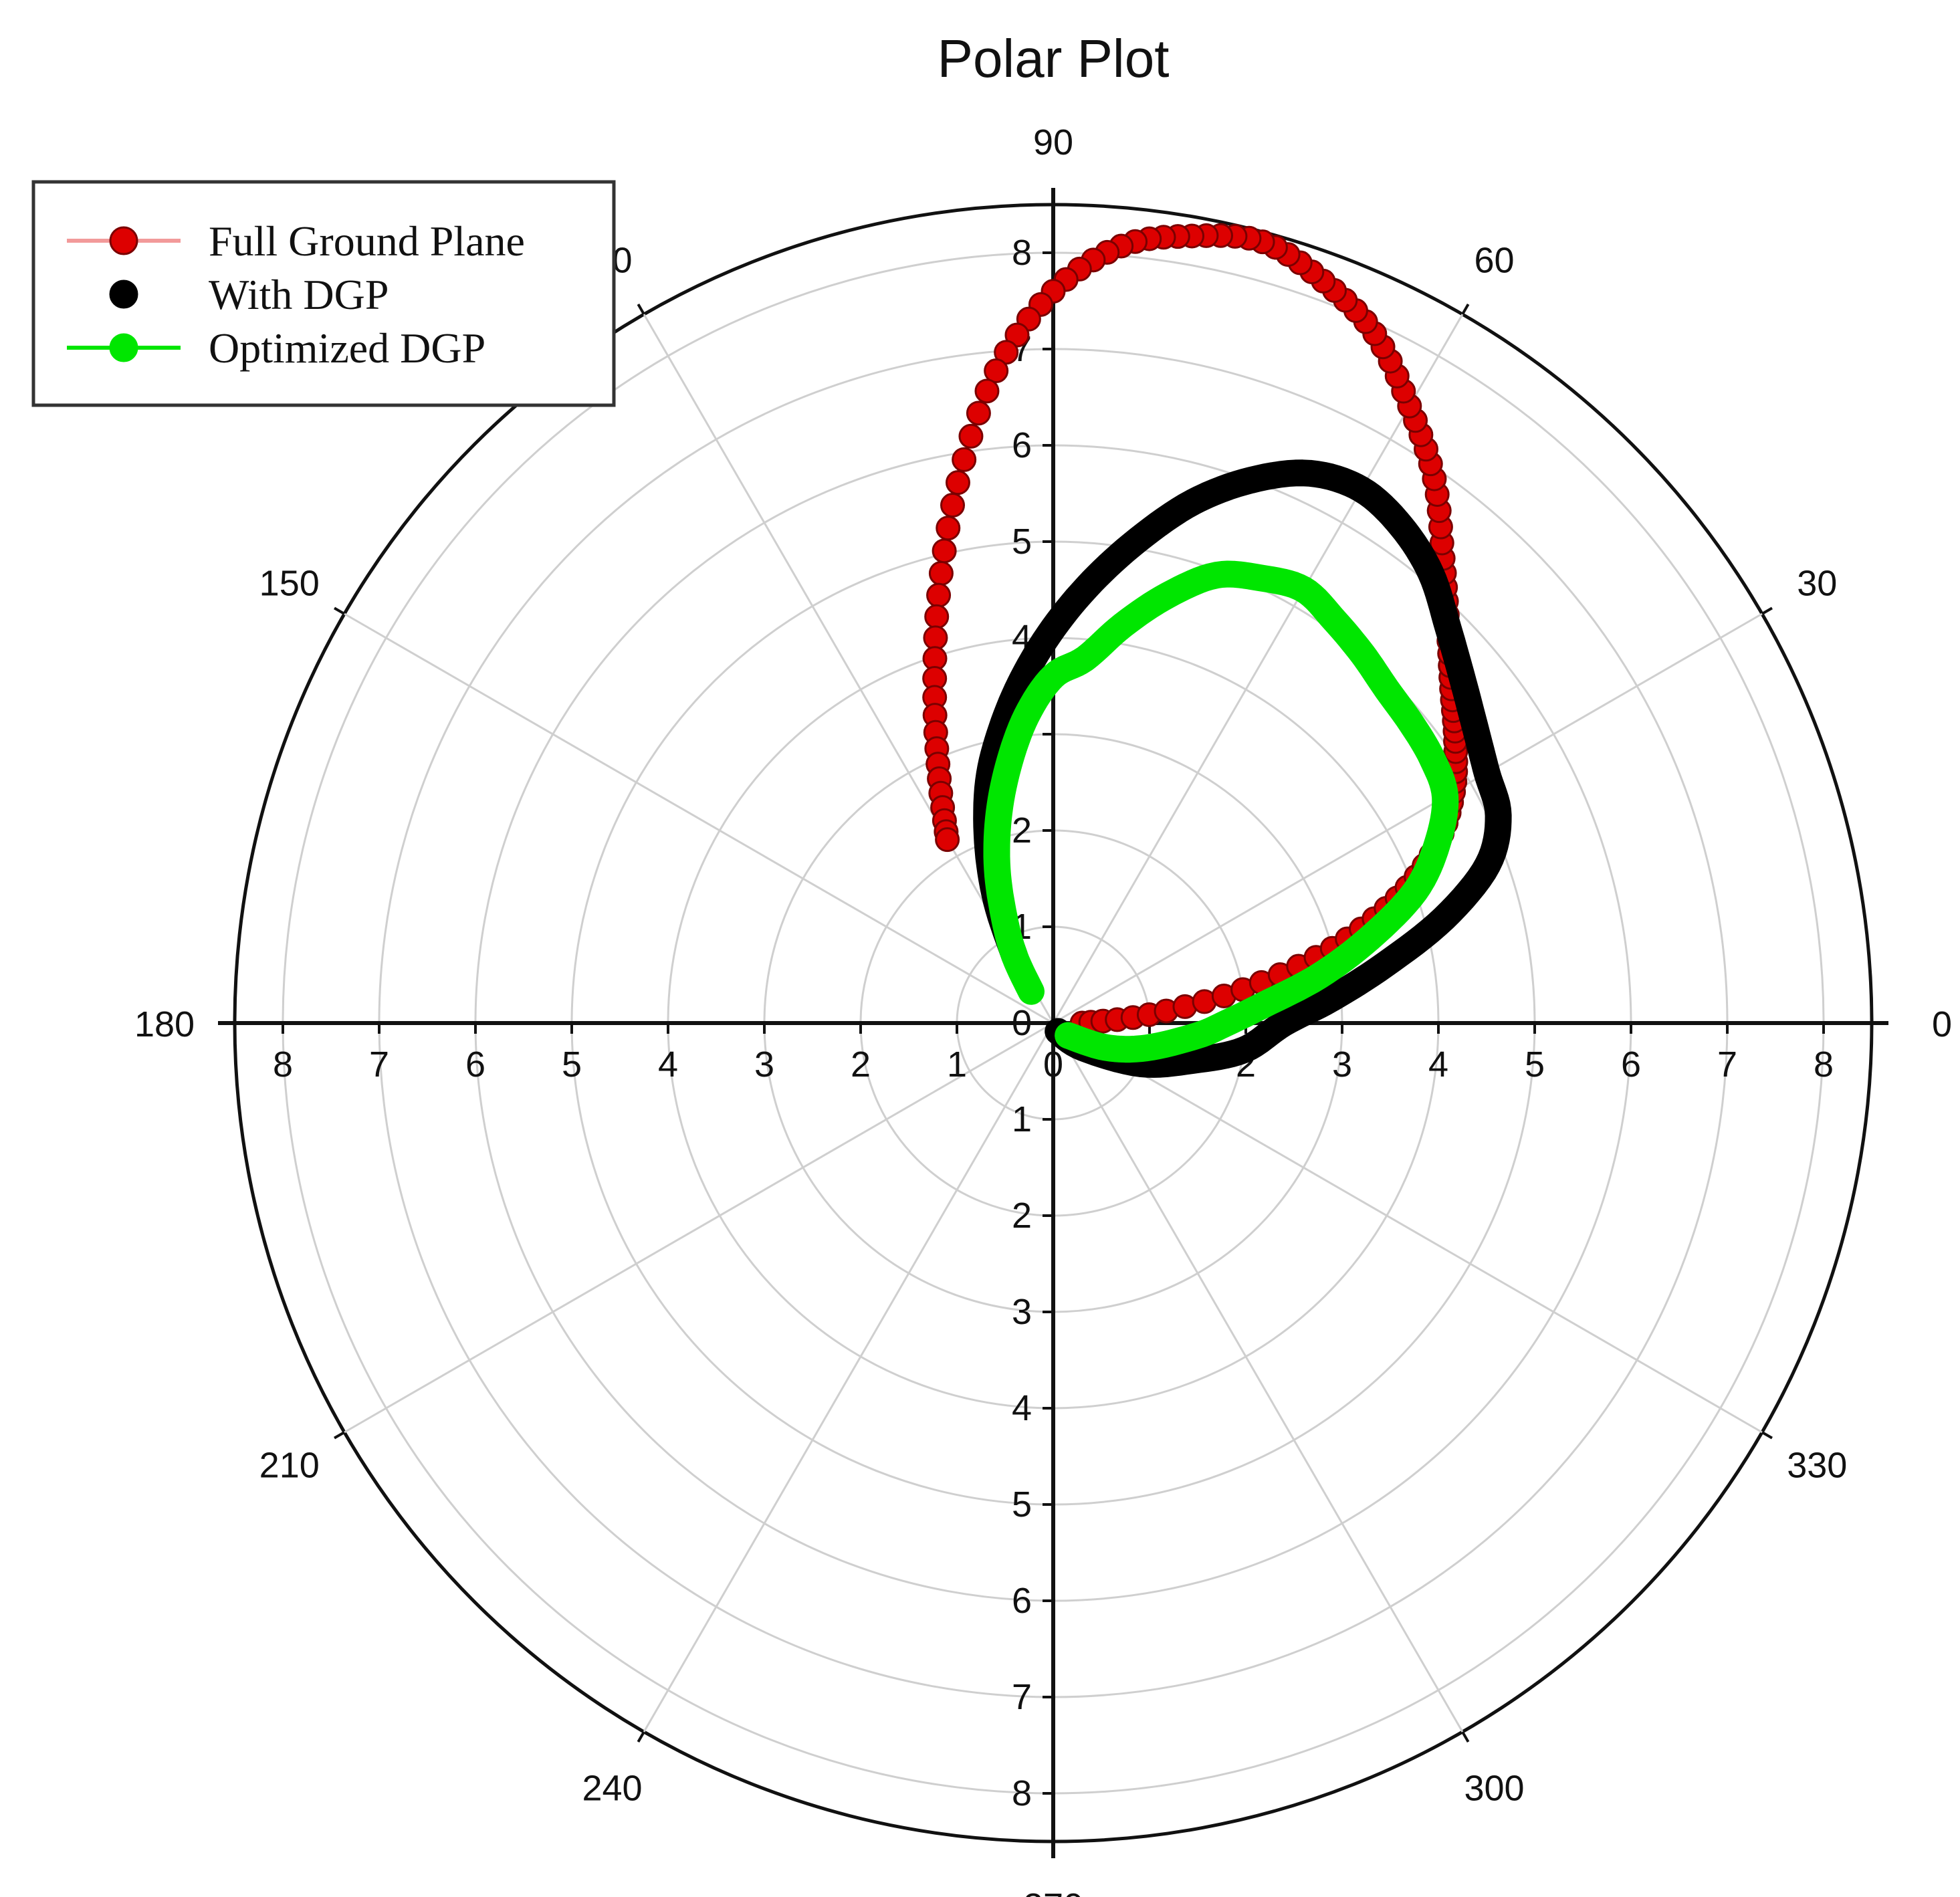 The image size is (1960, 1897). Describe the element at coordinates (1022, 1023) in the screenshot. I see `y-tick-label: 0` at that location.